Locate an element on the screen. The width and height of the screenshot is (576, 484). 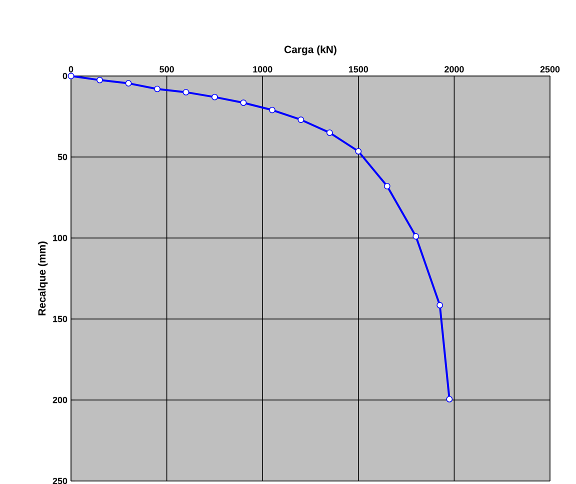
x-tick-label: 1000 is located at coordinates (262, 69).